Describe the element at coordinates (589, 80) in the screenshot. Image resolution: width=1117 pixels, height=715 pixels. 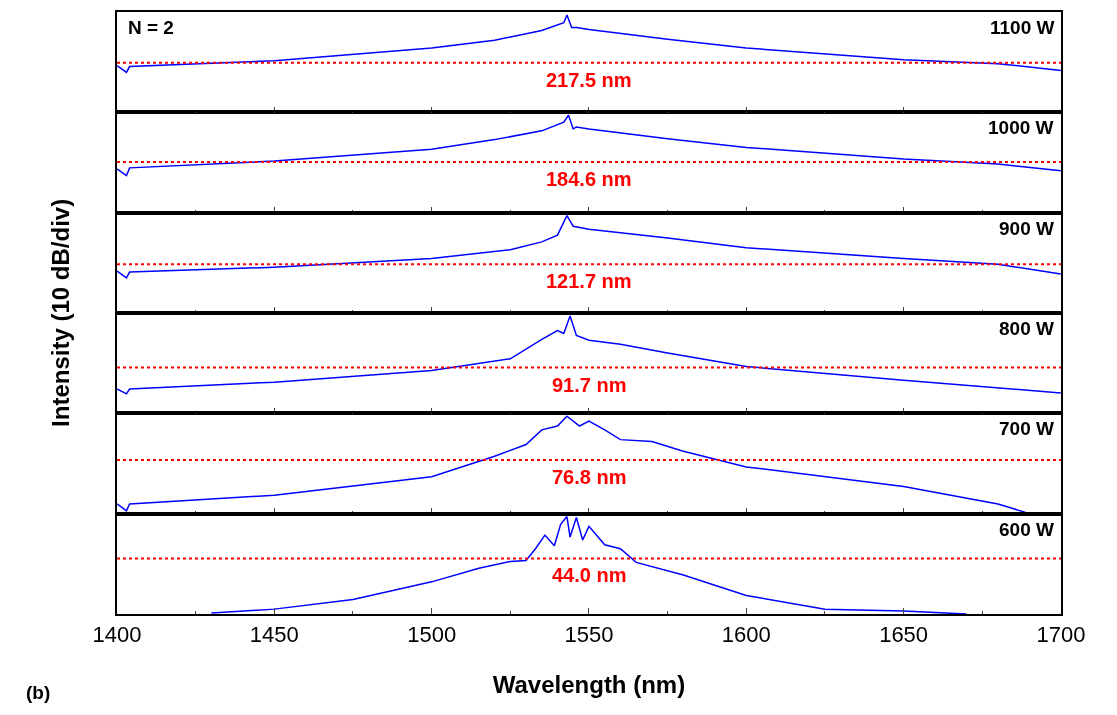
I see `ref-line-label: 217.5 nm` at that location.